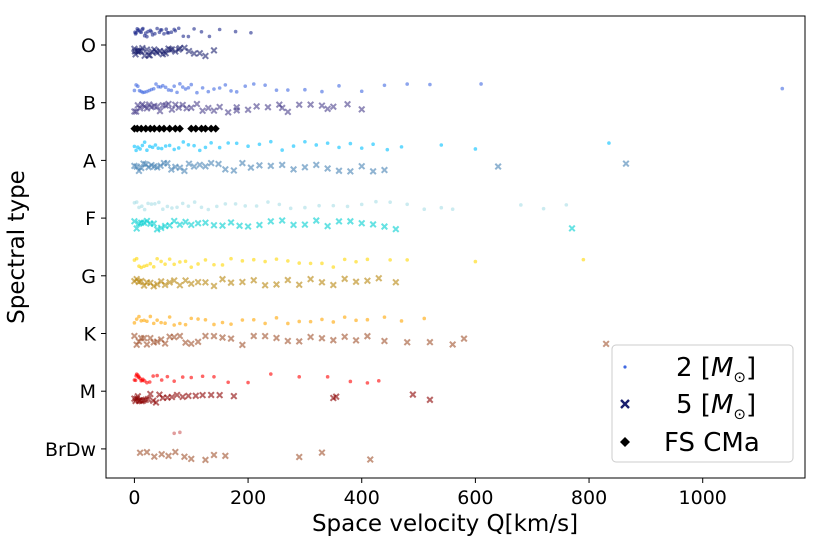 This screenshot has width=816, height=550. Describe the element at coordinates (716, 406) in the screenshot. I see `legend-entry-5msun: 5 [M⊙]` at that location.